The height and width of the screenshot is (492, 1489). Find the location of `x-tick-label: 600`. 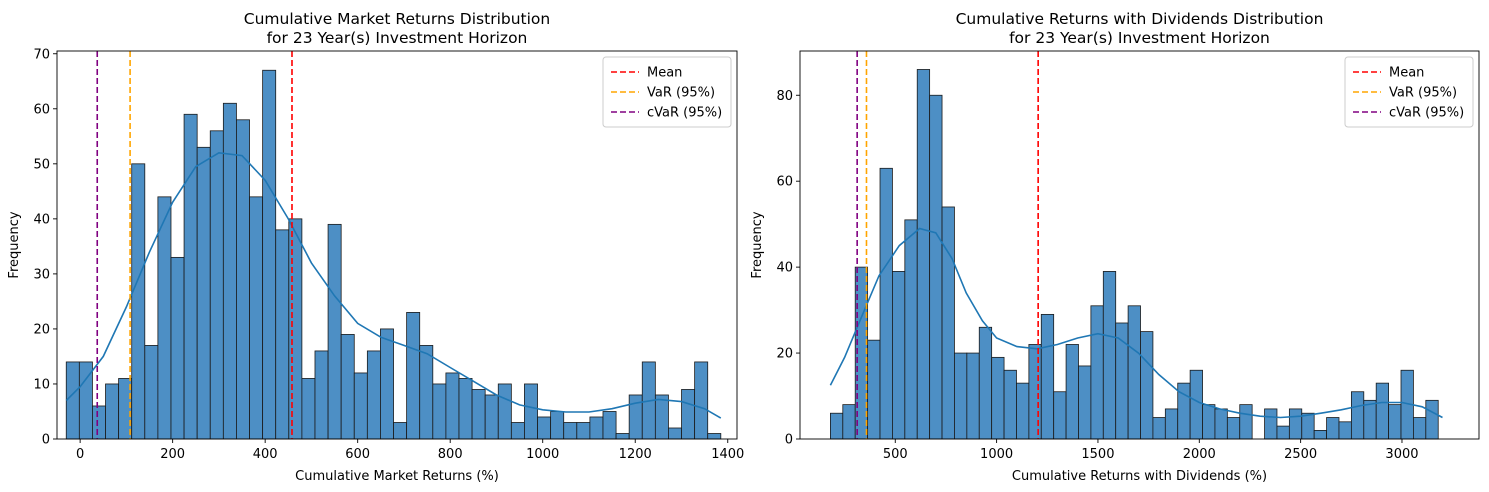

x-tick-label: 600 is located at coordinates (357, 454).